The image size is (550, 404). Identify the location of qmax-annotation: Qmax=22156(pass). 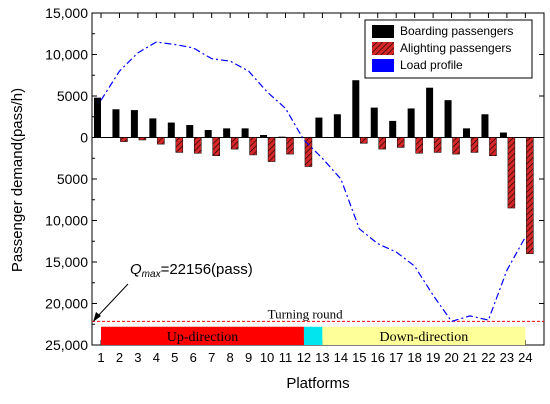
(173, 291).